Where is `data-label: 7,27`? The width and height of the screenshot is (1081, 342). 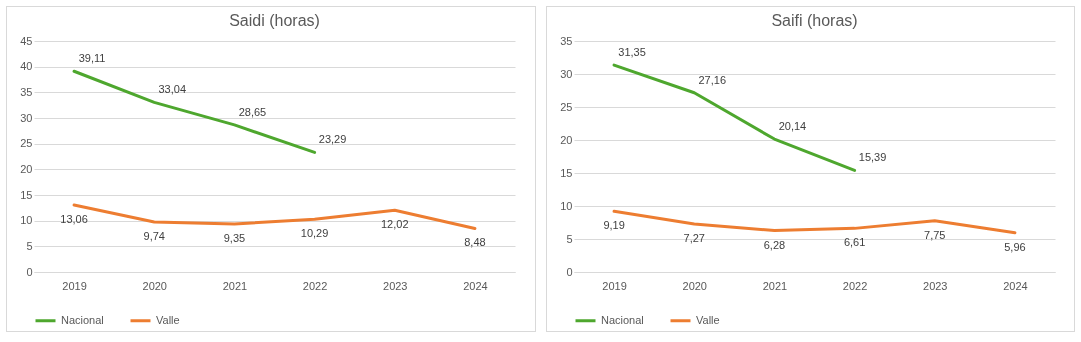 data-label: 7,27 is located at coordinates (694, 238).